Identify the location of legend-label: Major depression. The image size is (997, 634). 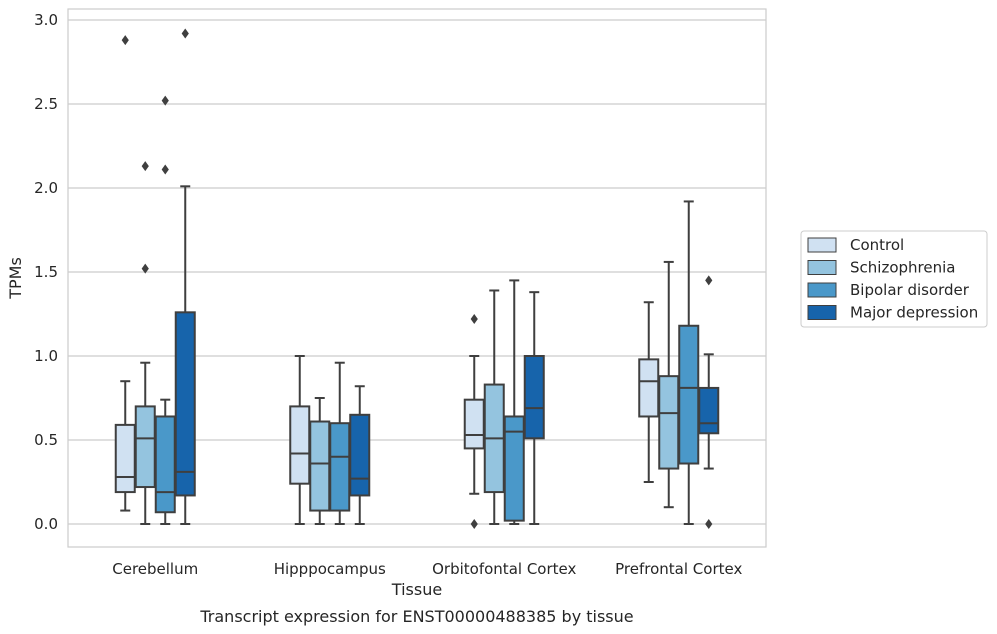
(914, 313).